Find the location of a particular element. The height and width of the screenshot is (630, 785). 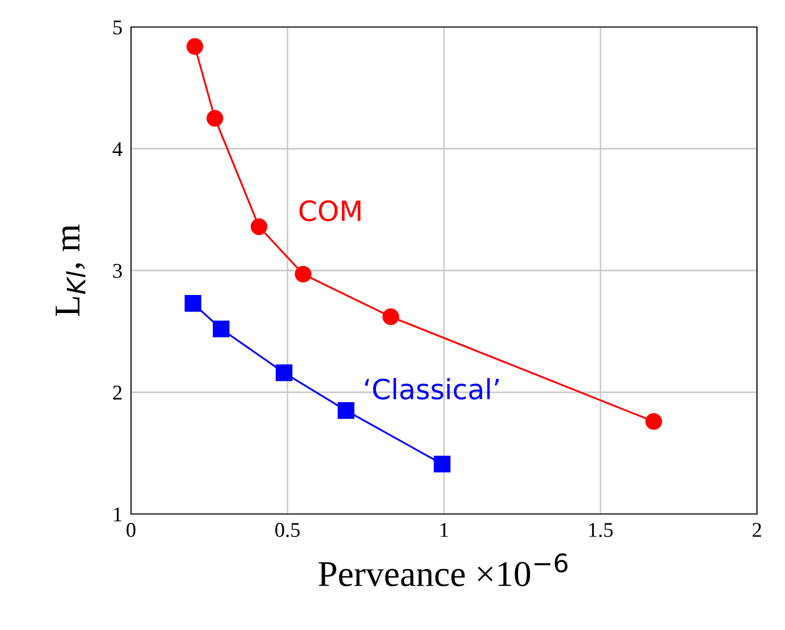

x-tick-label: 0 is located at coordinates (131, 529).